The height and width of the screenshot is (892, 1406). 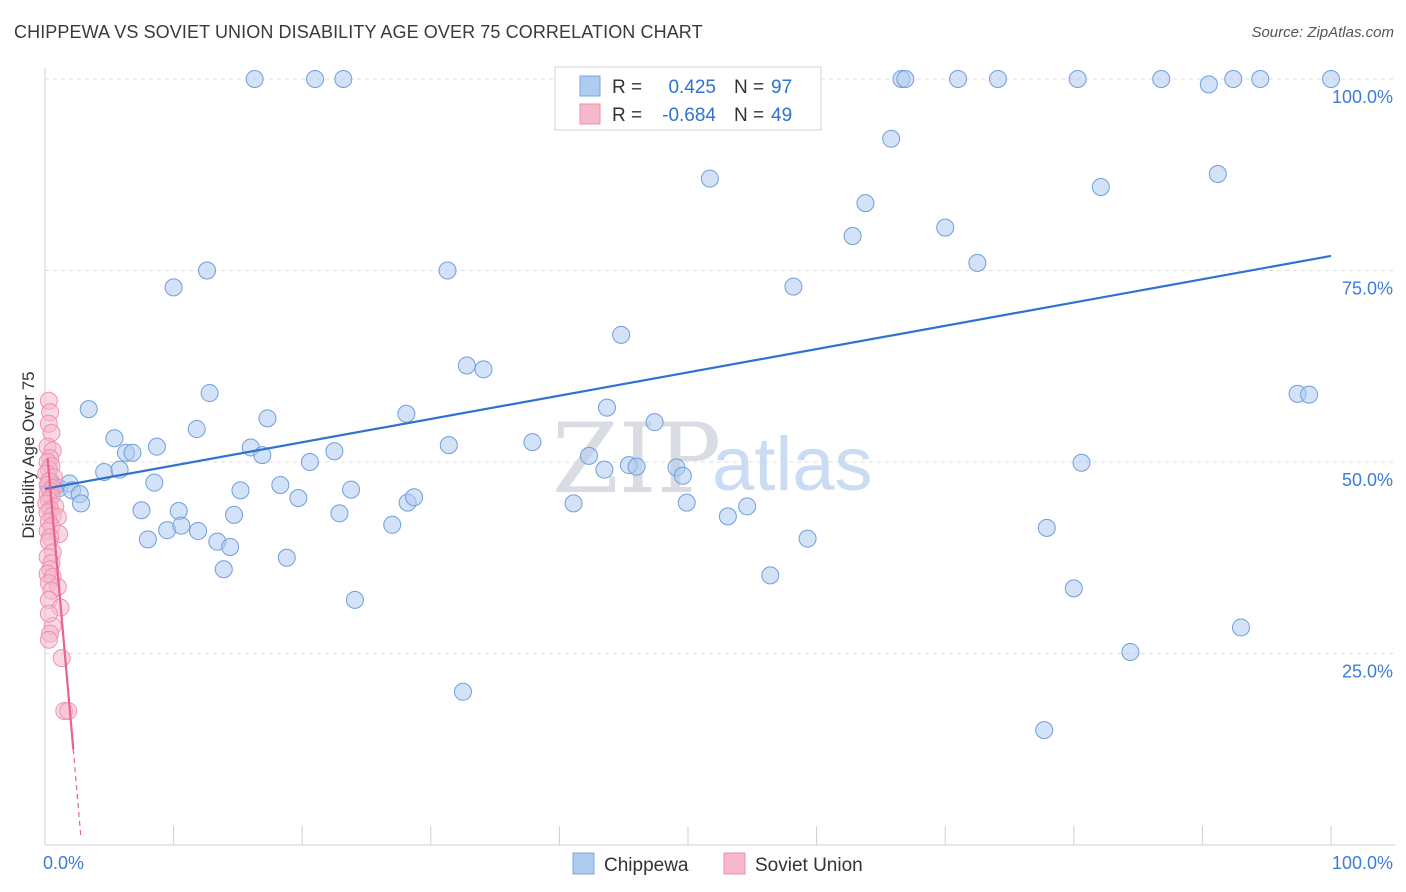 What do you see at coordinates (627, 115) in the screenshot?
I see `legend-r-label-1: R =` at bounding box center [627, 115].